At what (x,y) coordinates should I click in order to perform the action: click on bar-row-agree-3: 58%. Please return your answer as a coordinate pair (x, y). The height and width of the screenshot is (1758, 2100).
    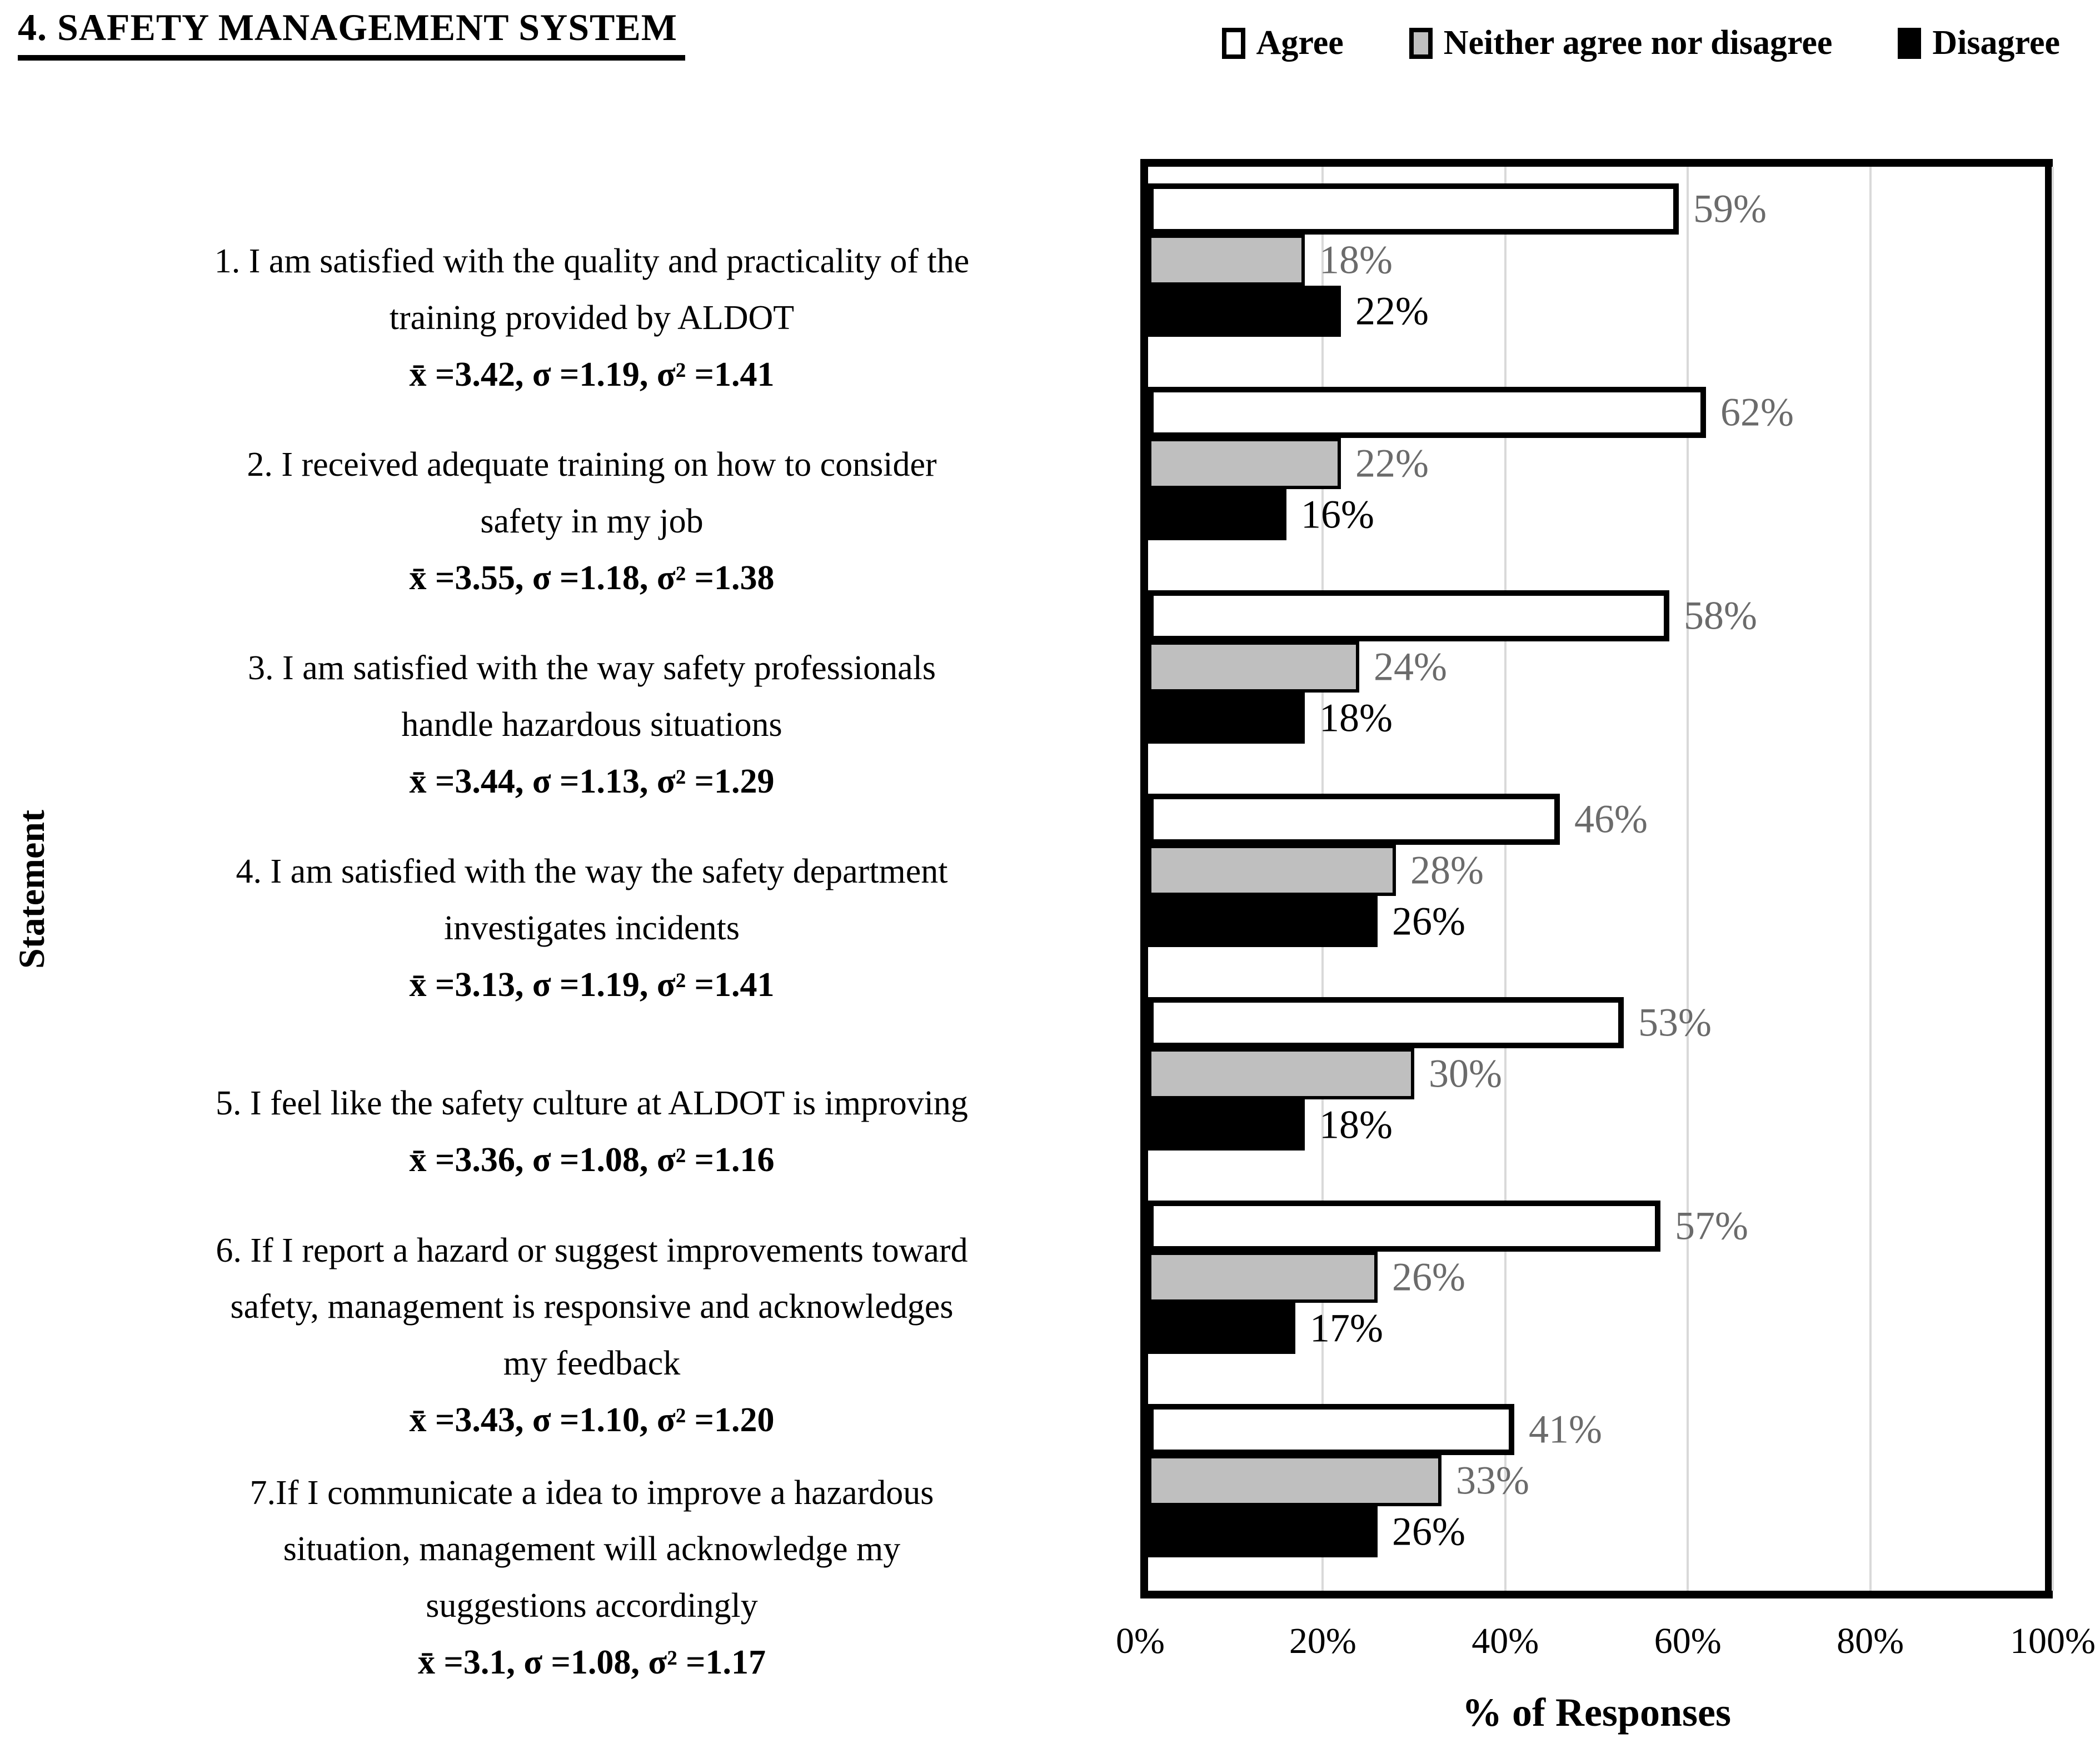
    Looking at the image, I should click on (1596, 615).